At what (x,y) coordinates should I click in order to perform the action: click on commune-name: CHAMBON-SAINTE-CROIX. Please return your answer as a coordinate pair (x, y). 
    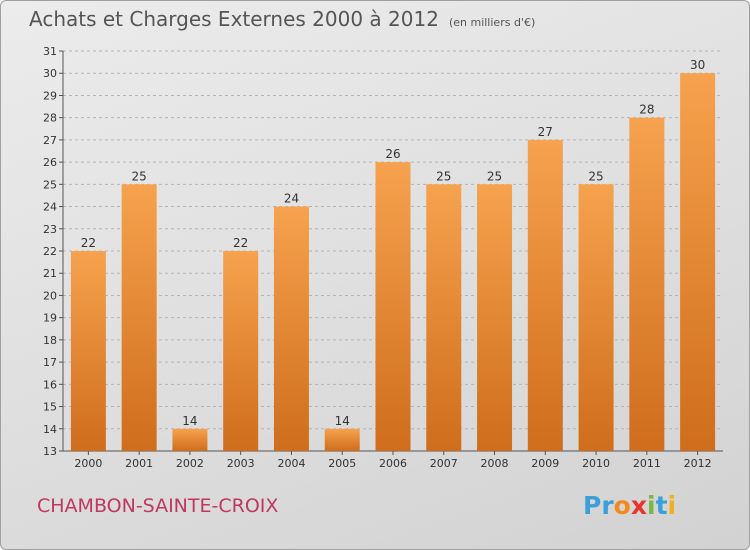
    Looking at the image, I should click on (158, 506).